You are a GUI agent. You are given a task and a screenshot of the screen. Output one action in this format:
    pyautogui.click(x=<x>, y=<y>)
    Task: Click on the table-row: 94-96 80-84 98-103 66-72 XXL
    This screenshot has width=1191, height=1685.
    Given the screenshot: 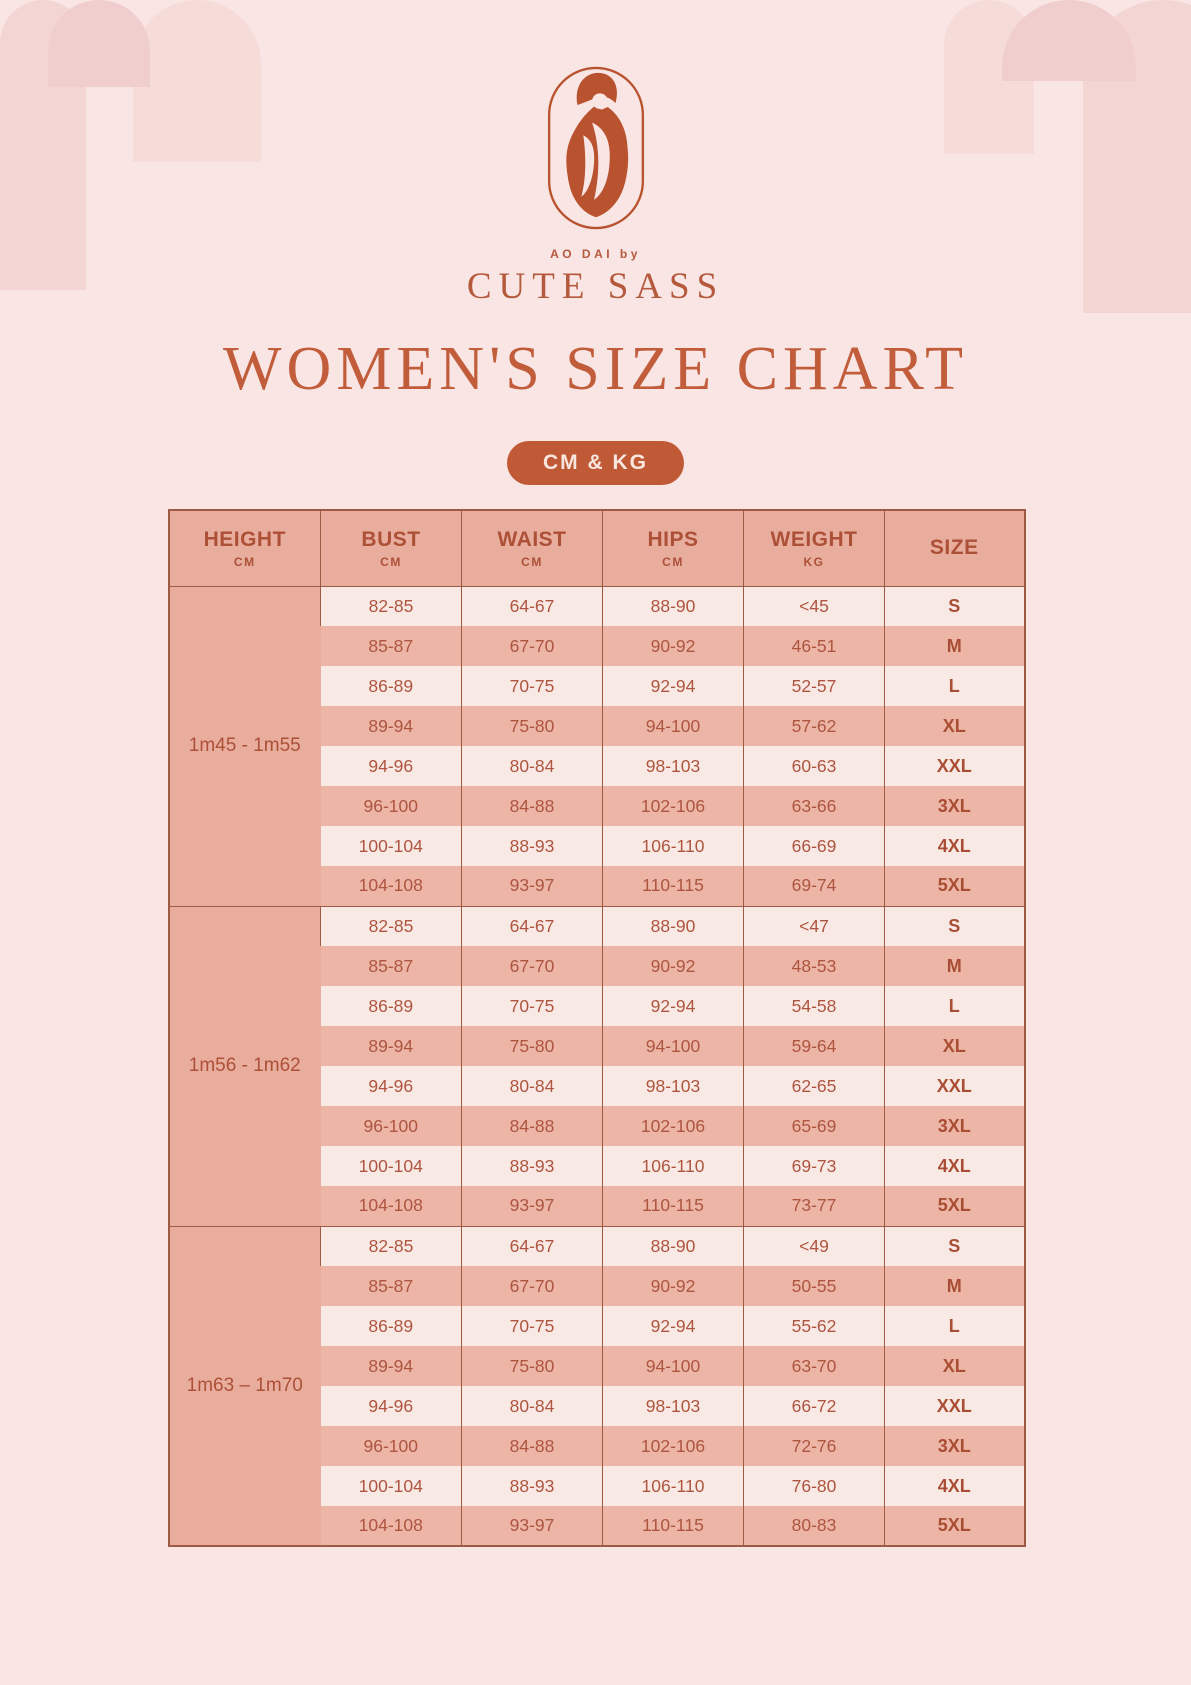 What is the action you would take?
    pyautogui.click(x=597, y=1406)
    